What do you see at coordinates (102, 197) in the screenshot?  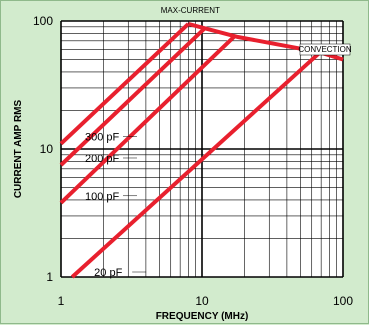 I see `series-label-2: 100 pF` at bounding box center [102, 197].